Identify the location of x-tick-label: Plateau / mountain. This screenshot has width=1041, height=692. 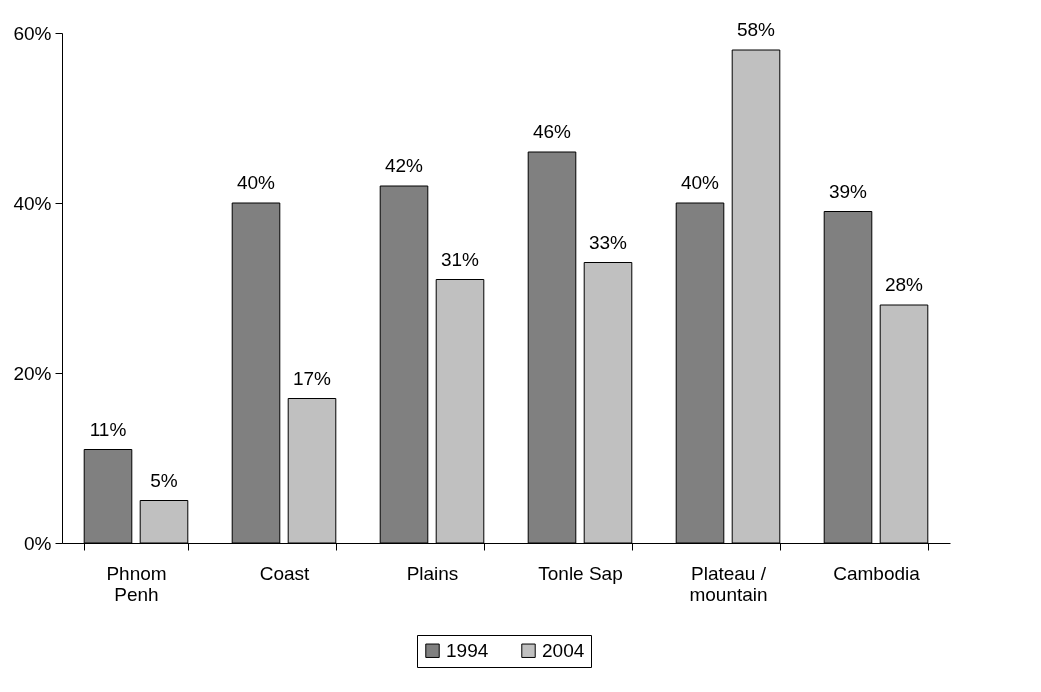
(728, 583).